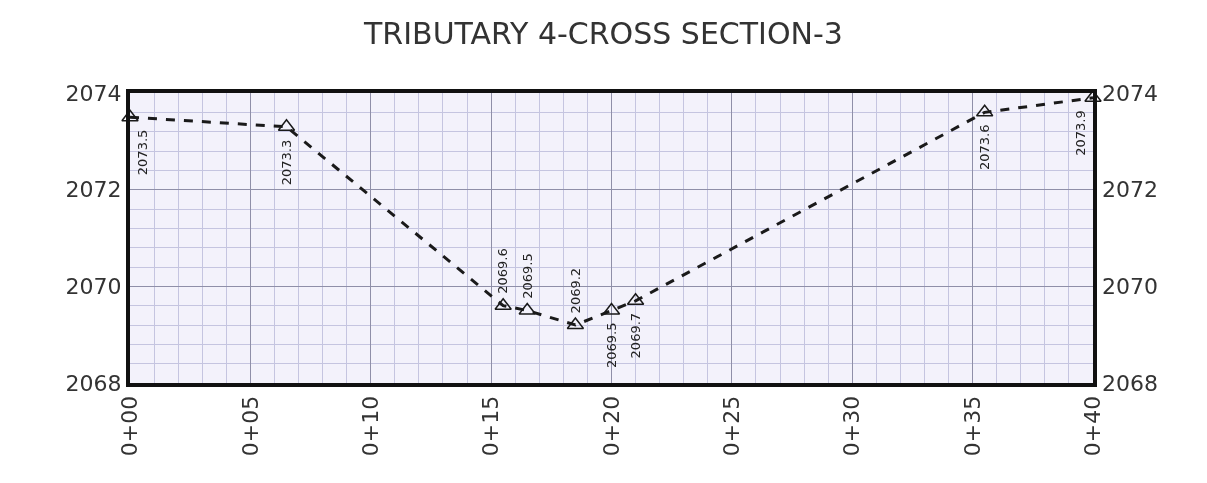  Describe the element at coordinates (1130, 287) in the screenshot. I see `y2-tick-label: 2070` at that location.